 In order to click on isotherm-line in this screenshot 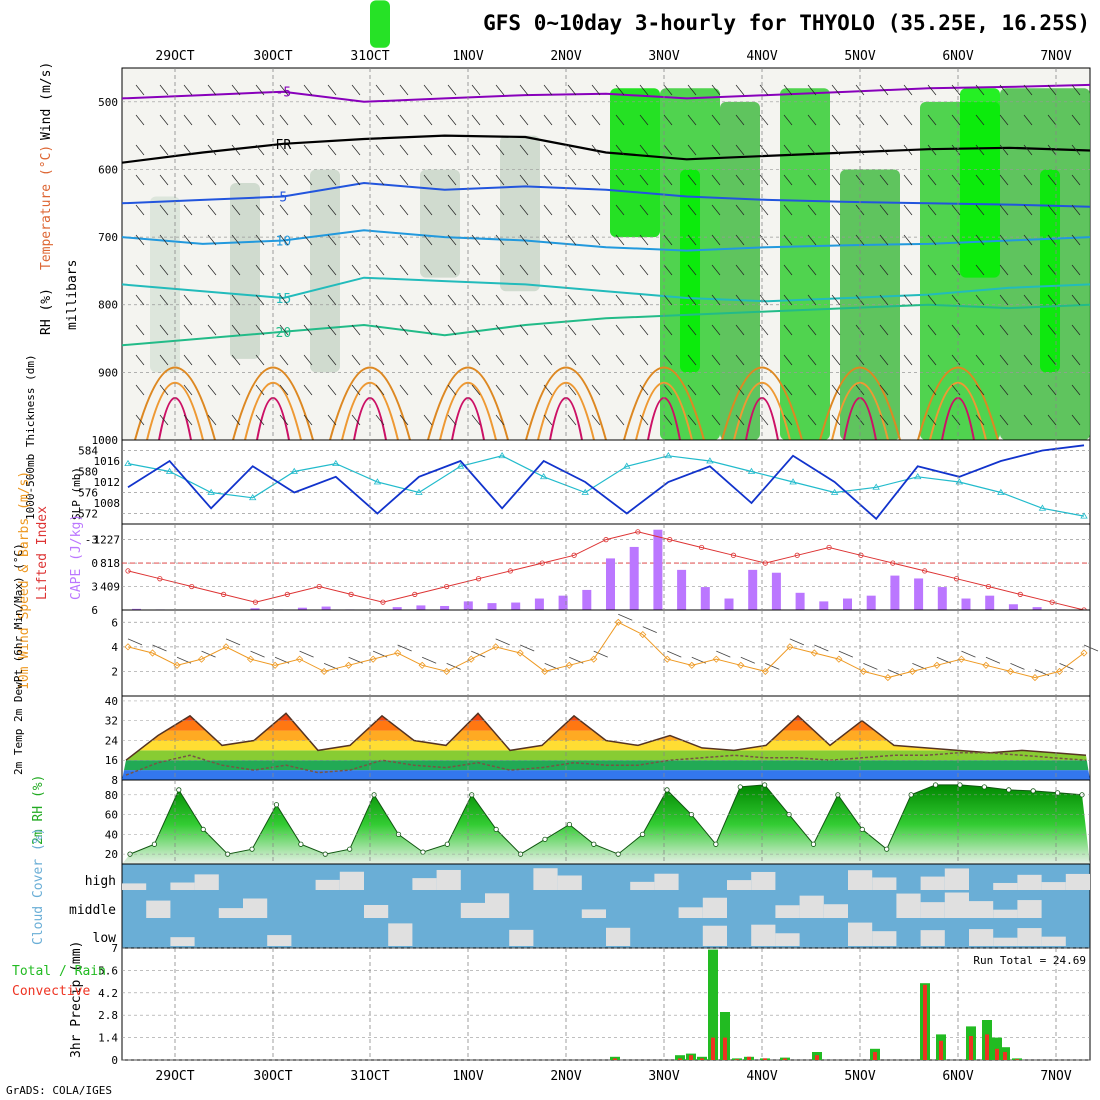, I will do `click(606, 194)`.